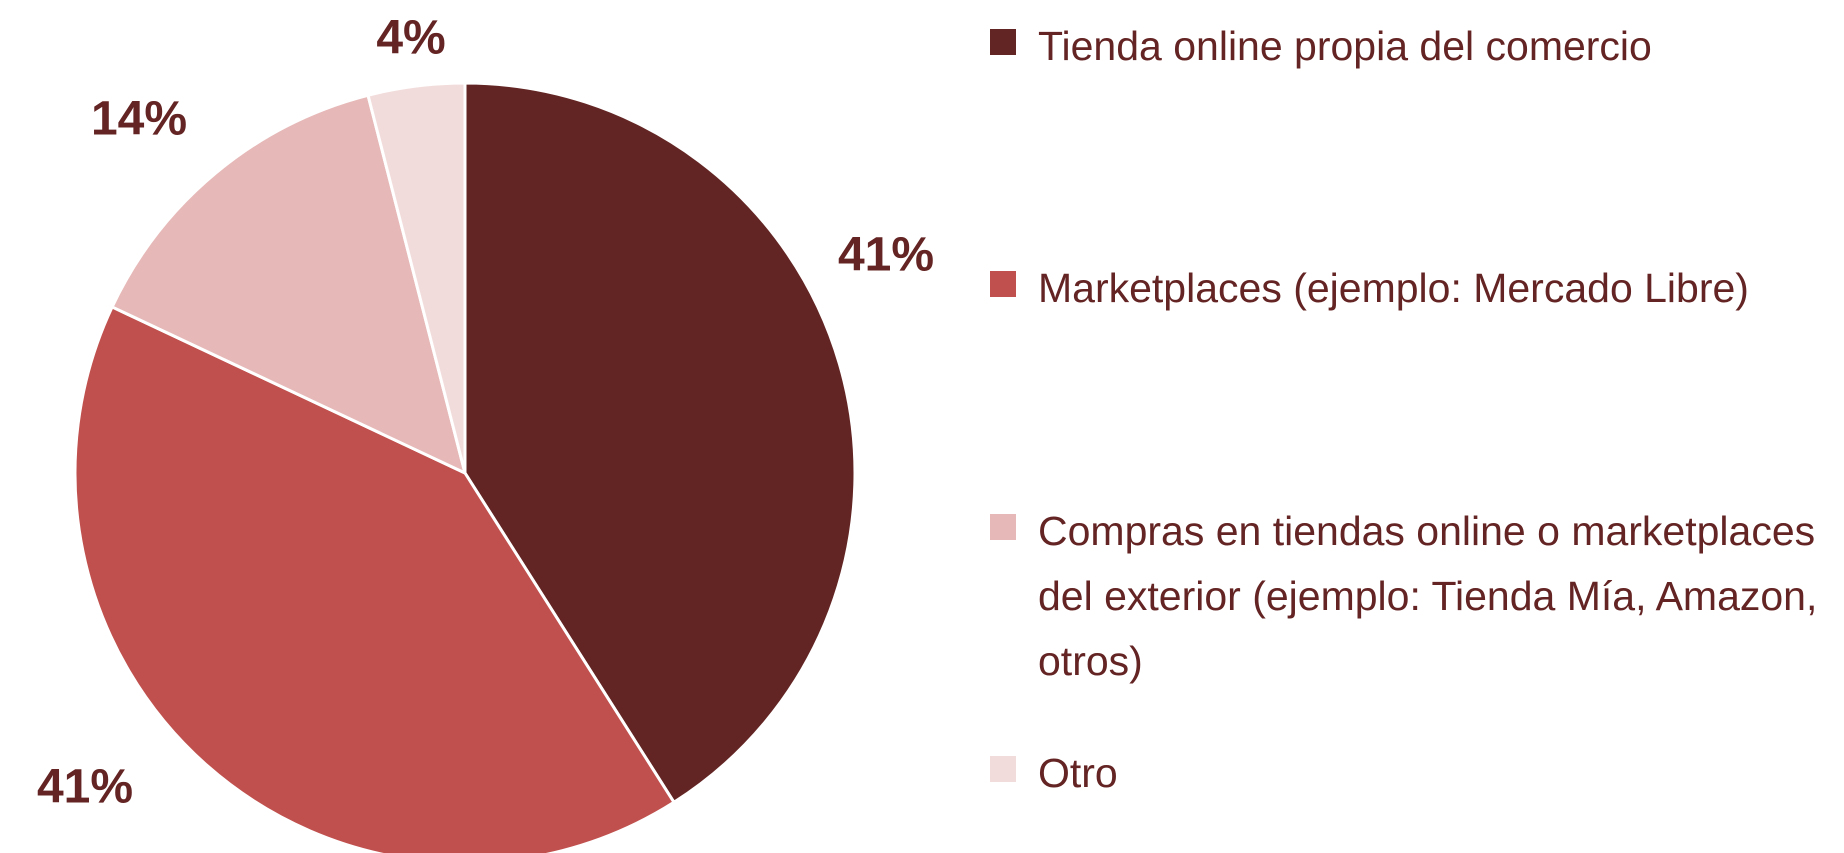  Describe the element at coordinates (410, 38) in the screenshot. I see `value-label: 4%` at that location.